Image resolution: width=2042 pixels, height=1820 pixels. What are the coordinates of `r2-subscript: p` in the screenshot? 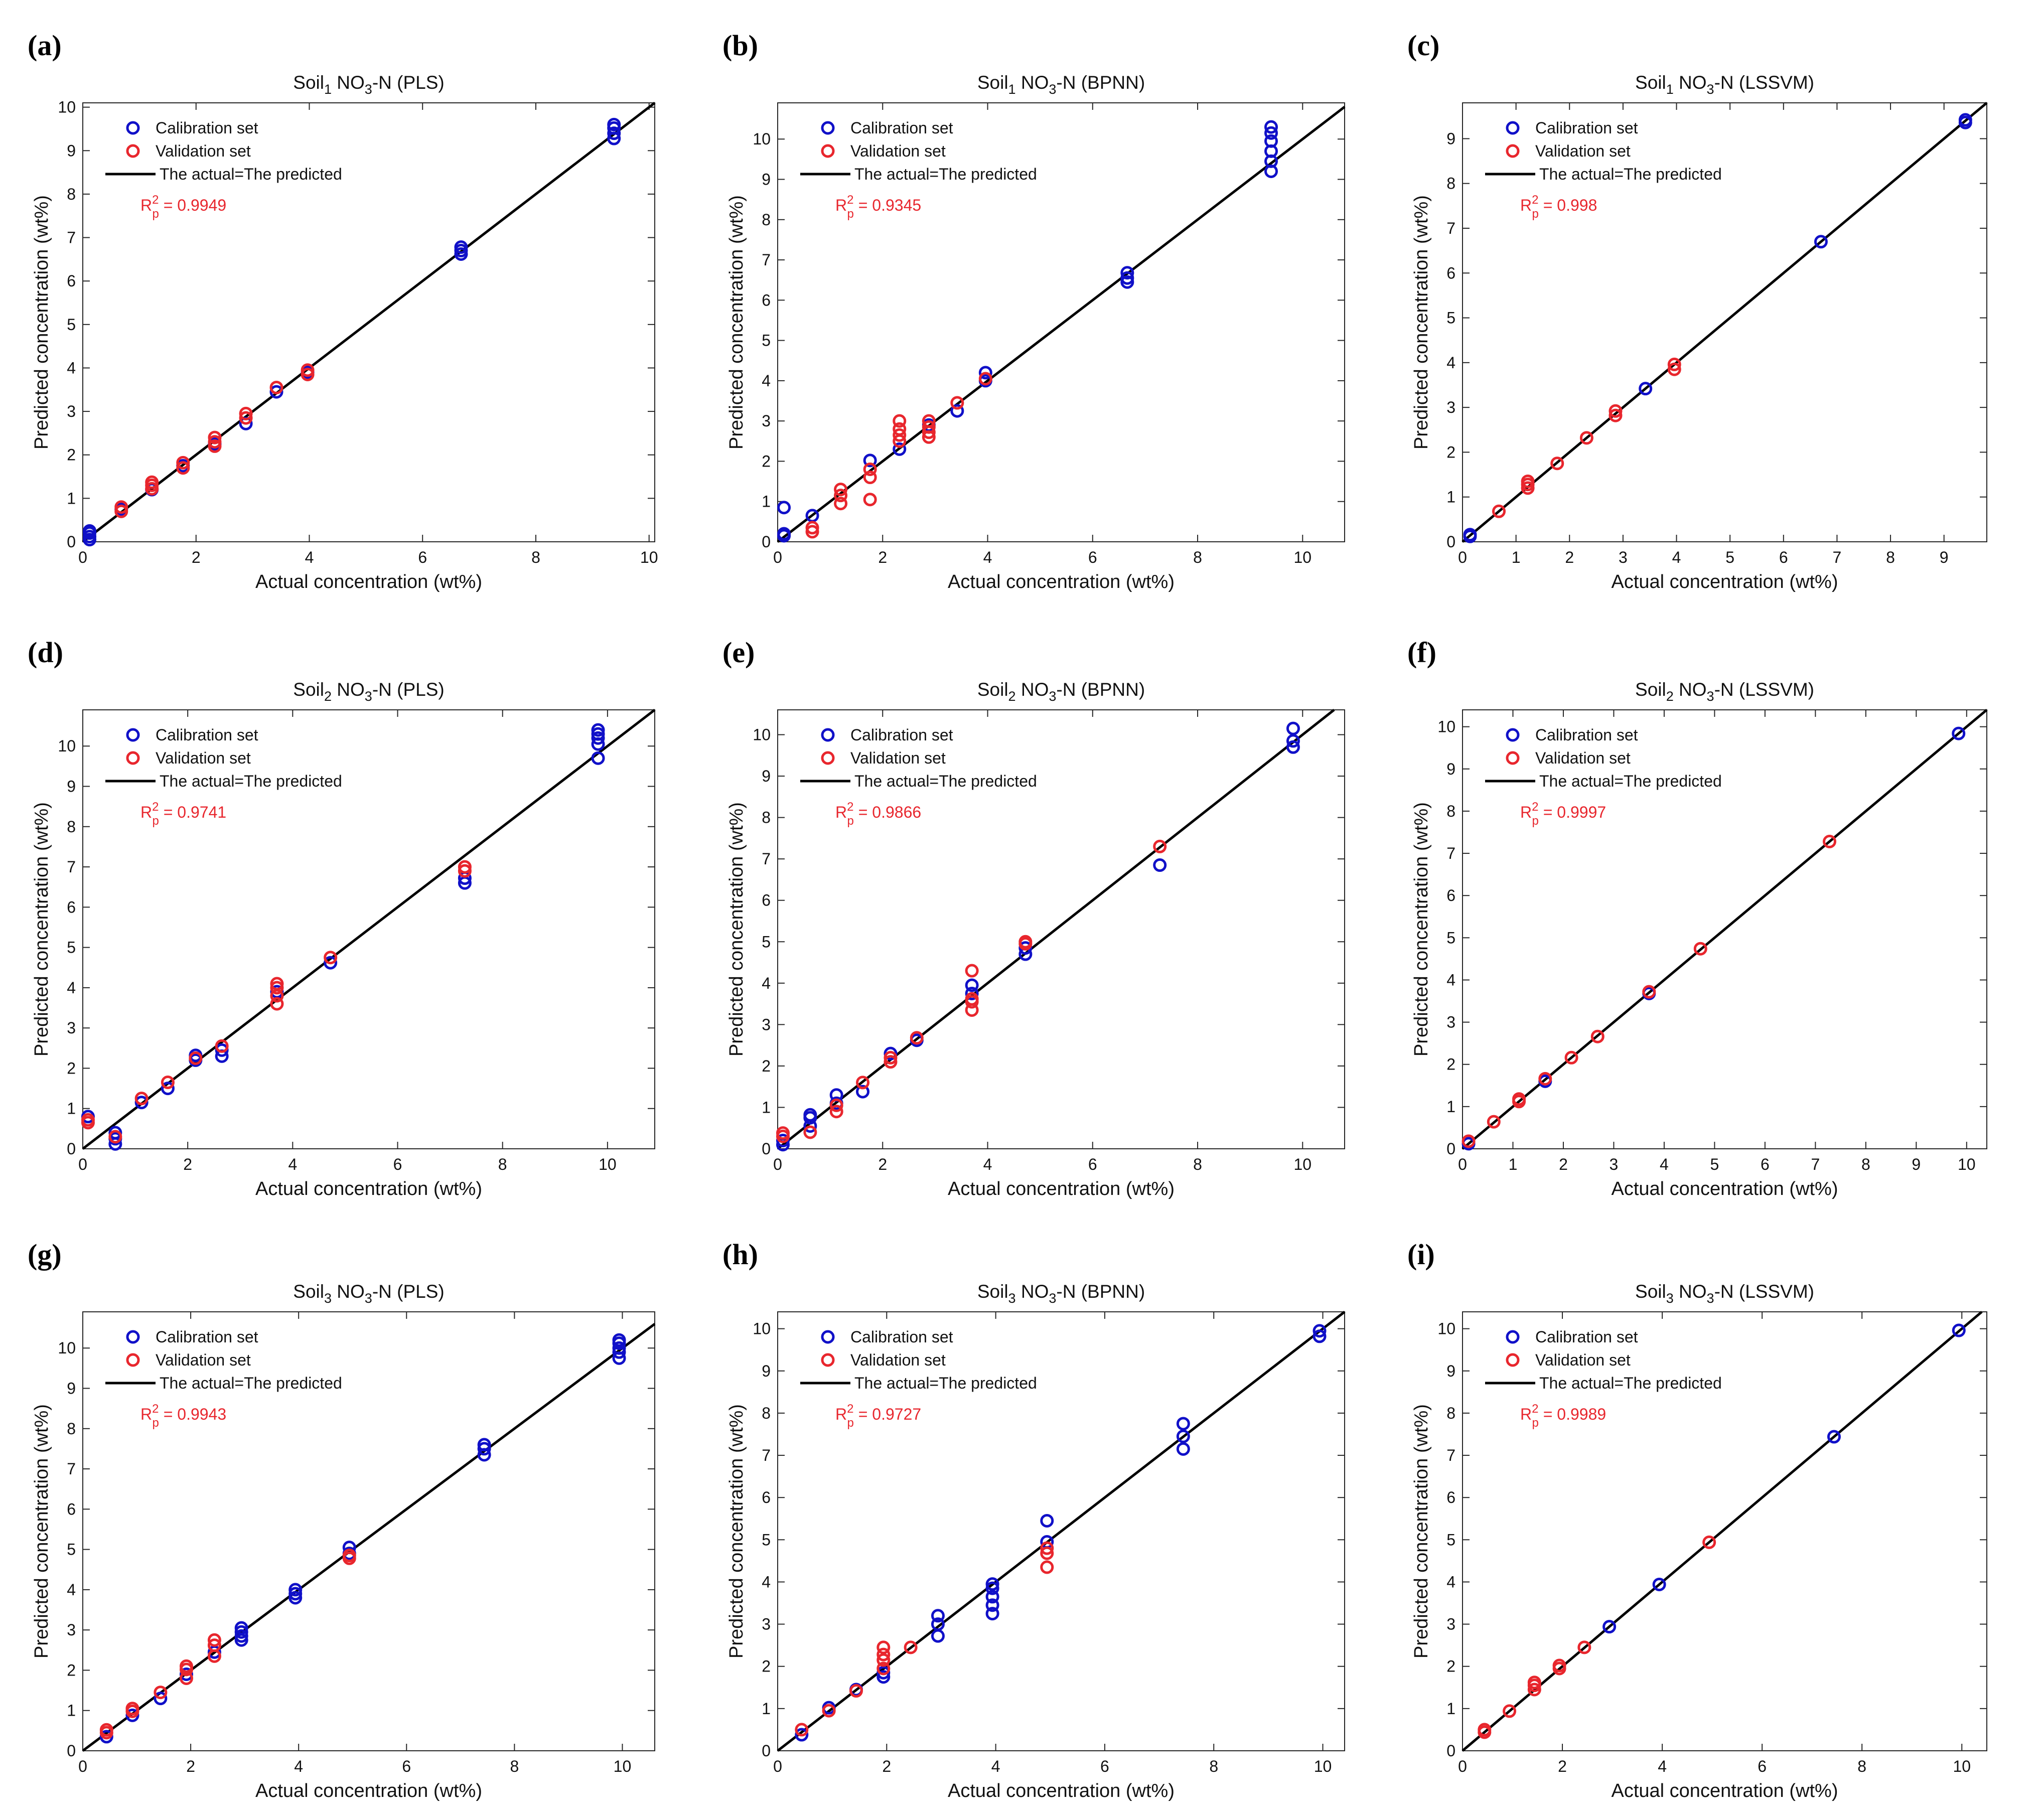 It's located at (155, 214).